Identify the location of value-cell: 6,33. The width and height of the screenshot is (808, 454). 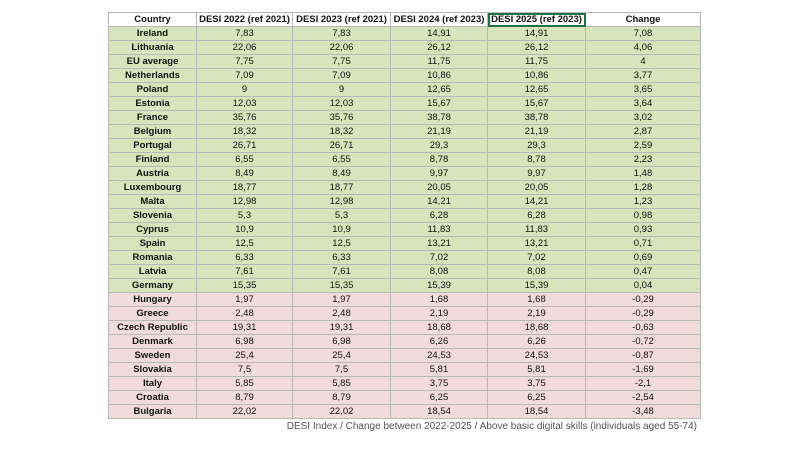
(341, 257).